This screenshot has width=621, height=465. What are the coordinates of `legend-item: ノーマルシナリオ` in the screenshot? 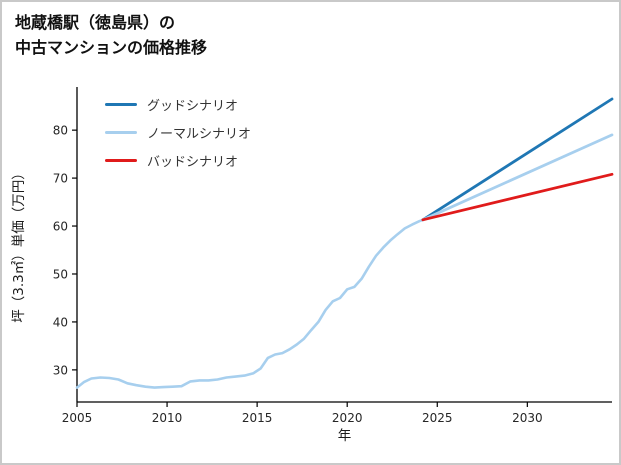 It's located at (178, 132).